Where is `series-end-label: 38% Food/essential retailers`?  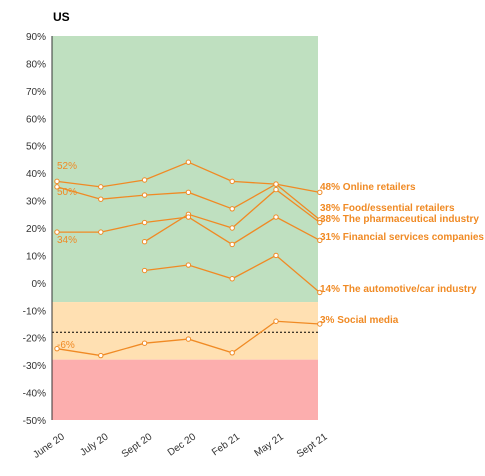 series-end-label: 38% Food/essential retailers is located at coordinates (387, 208).